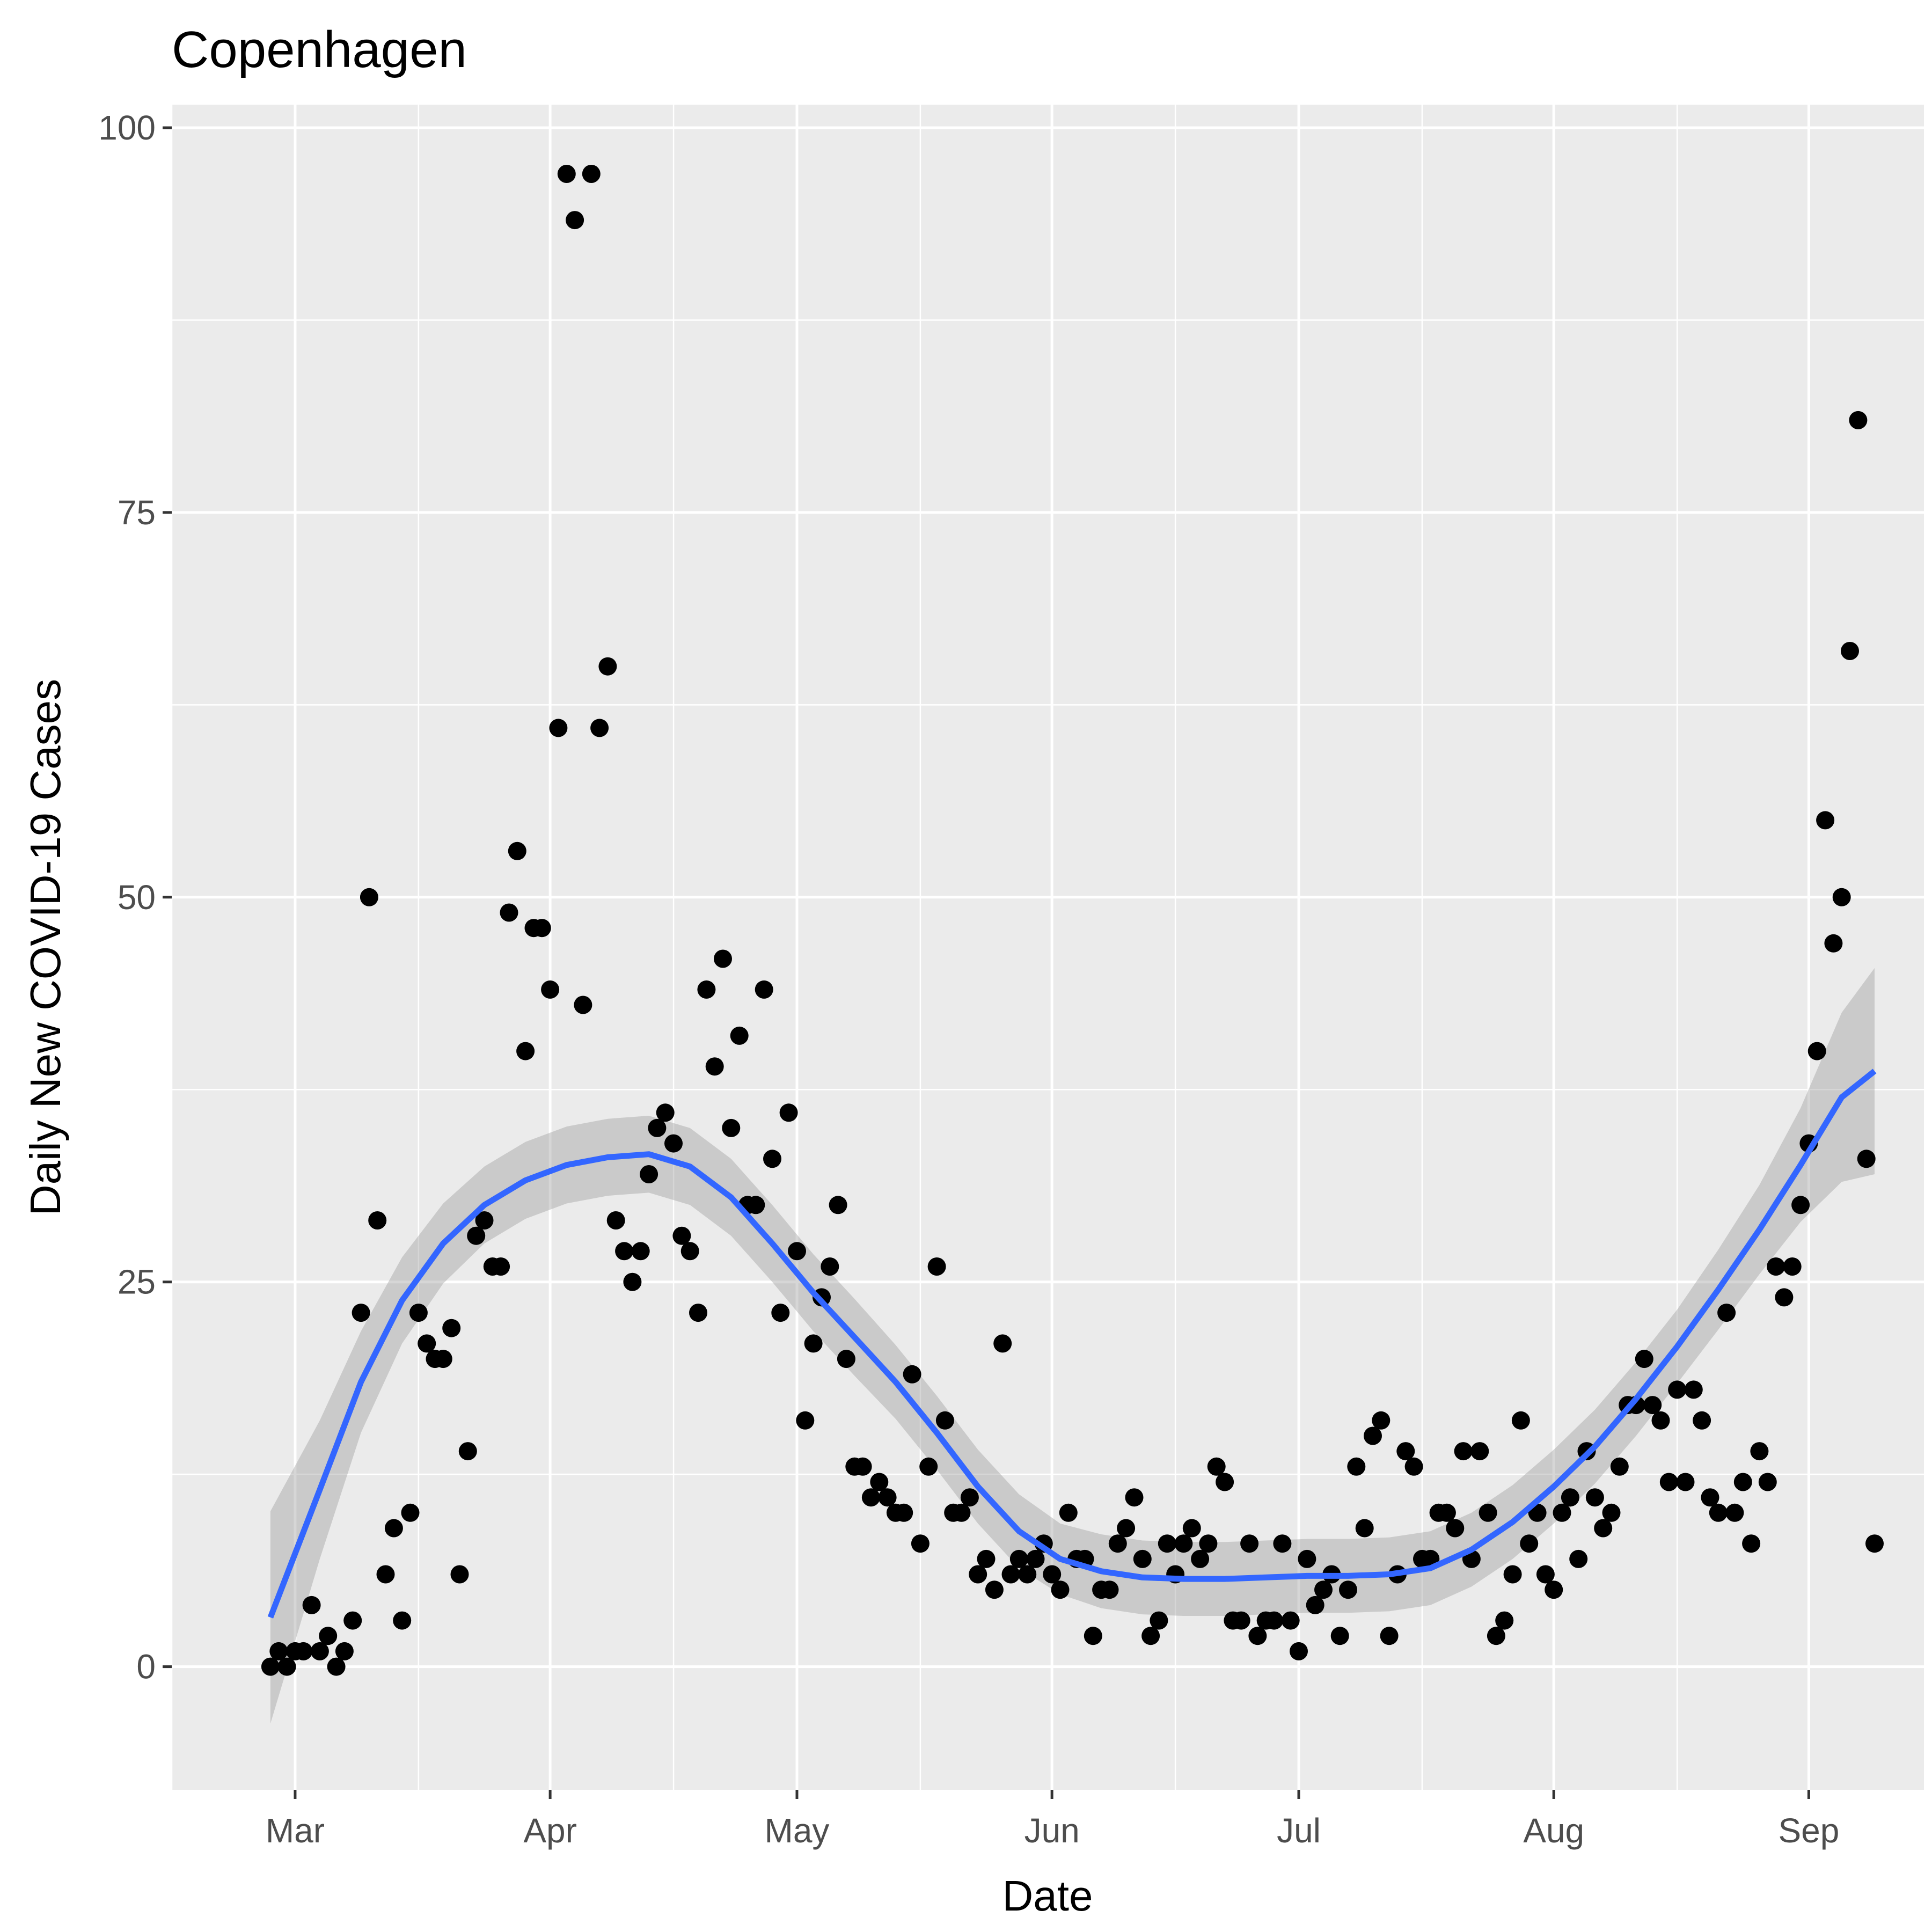  Describe the element at coordinates (797, 1830) in the screenshot. I see `x-tick-label: May` at that location.